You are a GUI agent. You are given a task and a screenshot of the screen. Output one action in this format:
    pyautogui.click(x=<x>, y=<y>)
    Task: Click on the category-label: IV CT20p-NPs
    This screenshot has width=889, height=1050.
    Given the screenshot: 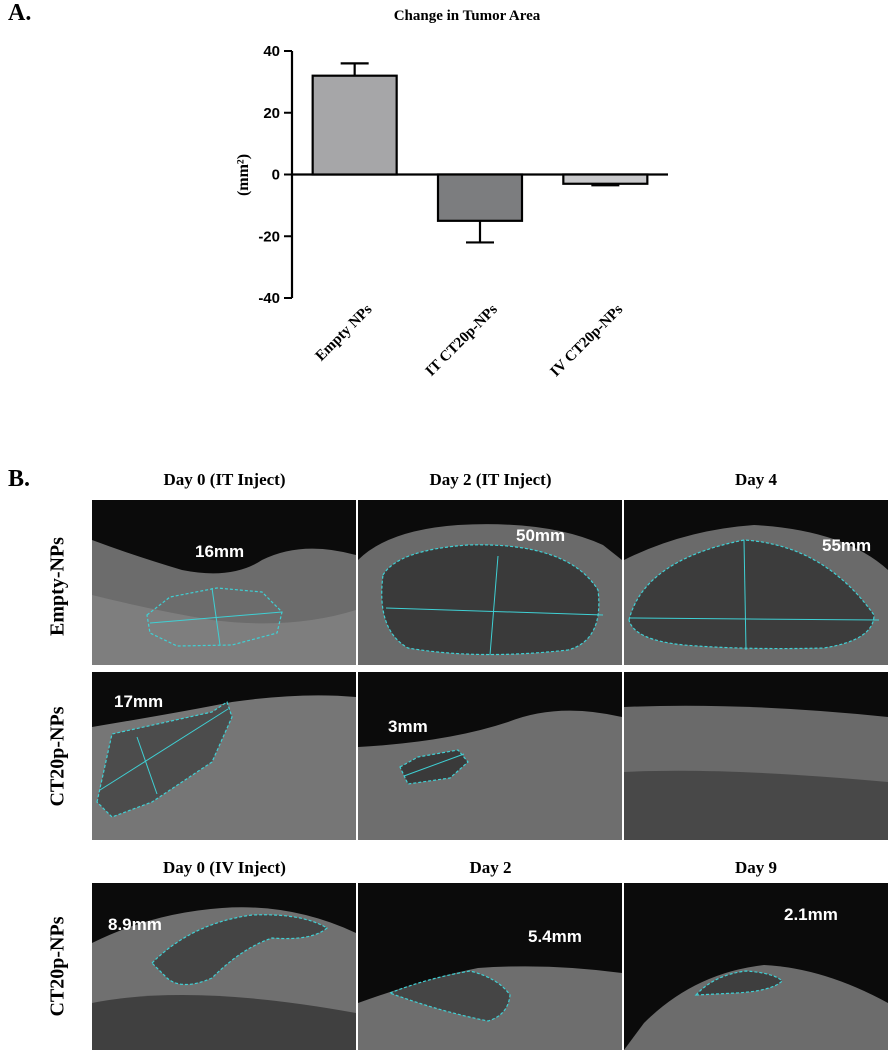 What is the action you would take?
    pyautogui.click(x=587, y=340)
    